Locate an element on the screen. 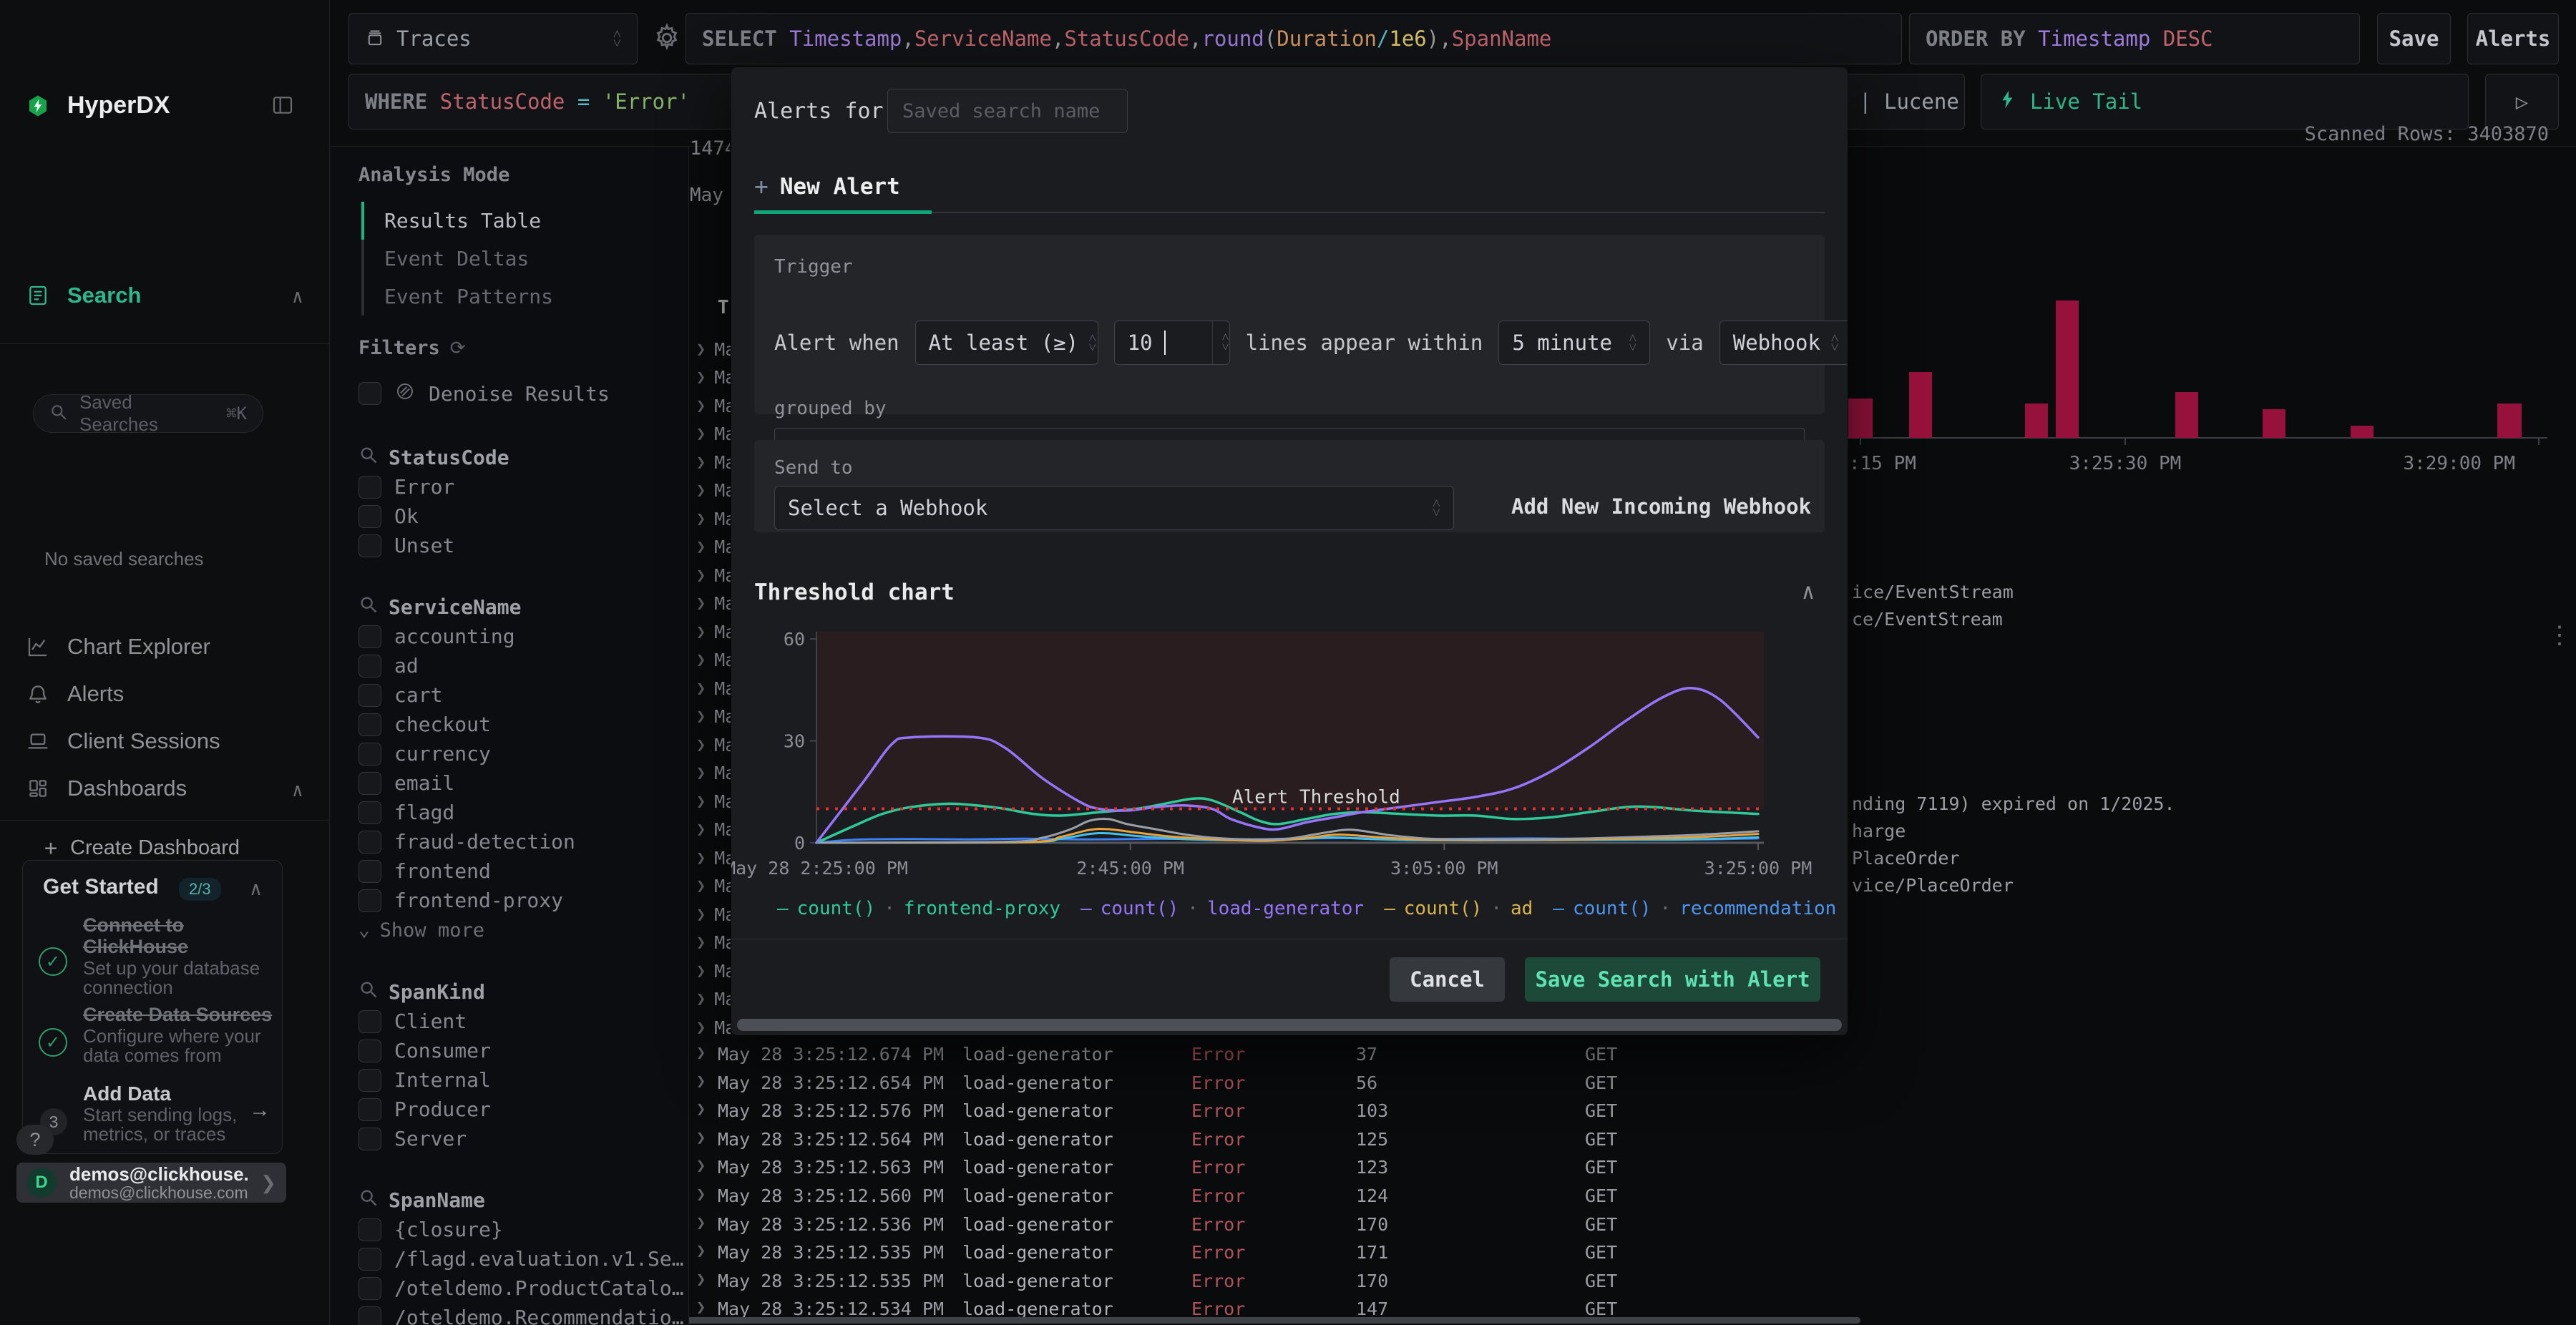  tab-new-alert: + New Alert is located at coordinates (827, 186).